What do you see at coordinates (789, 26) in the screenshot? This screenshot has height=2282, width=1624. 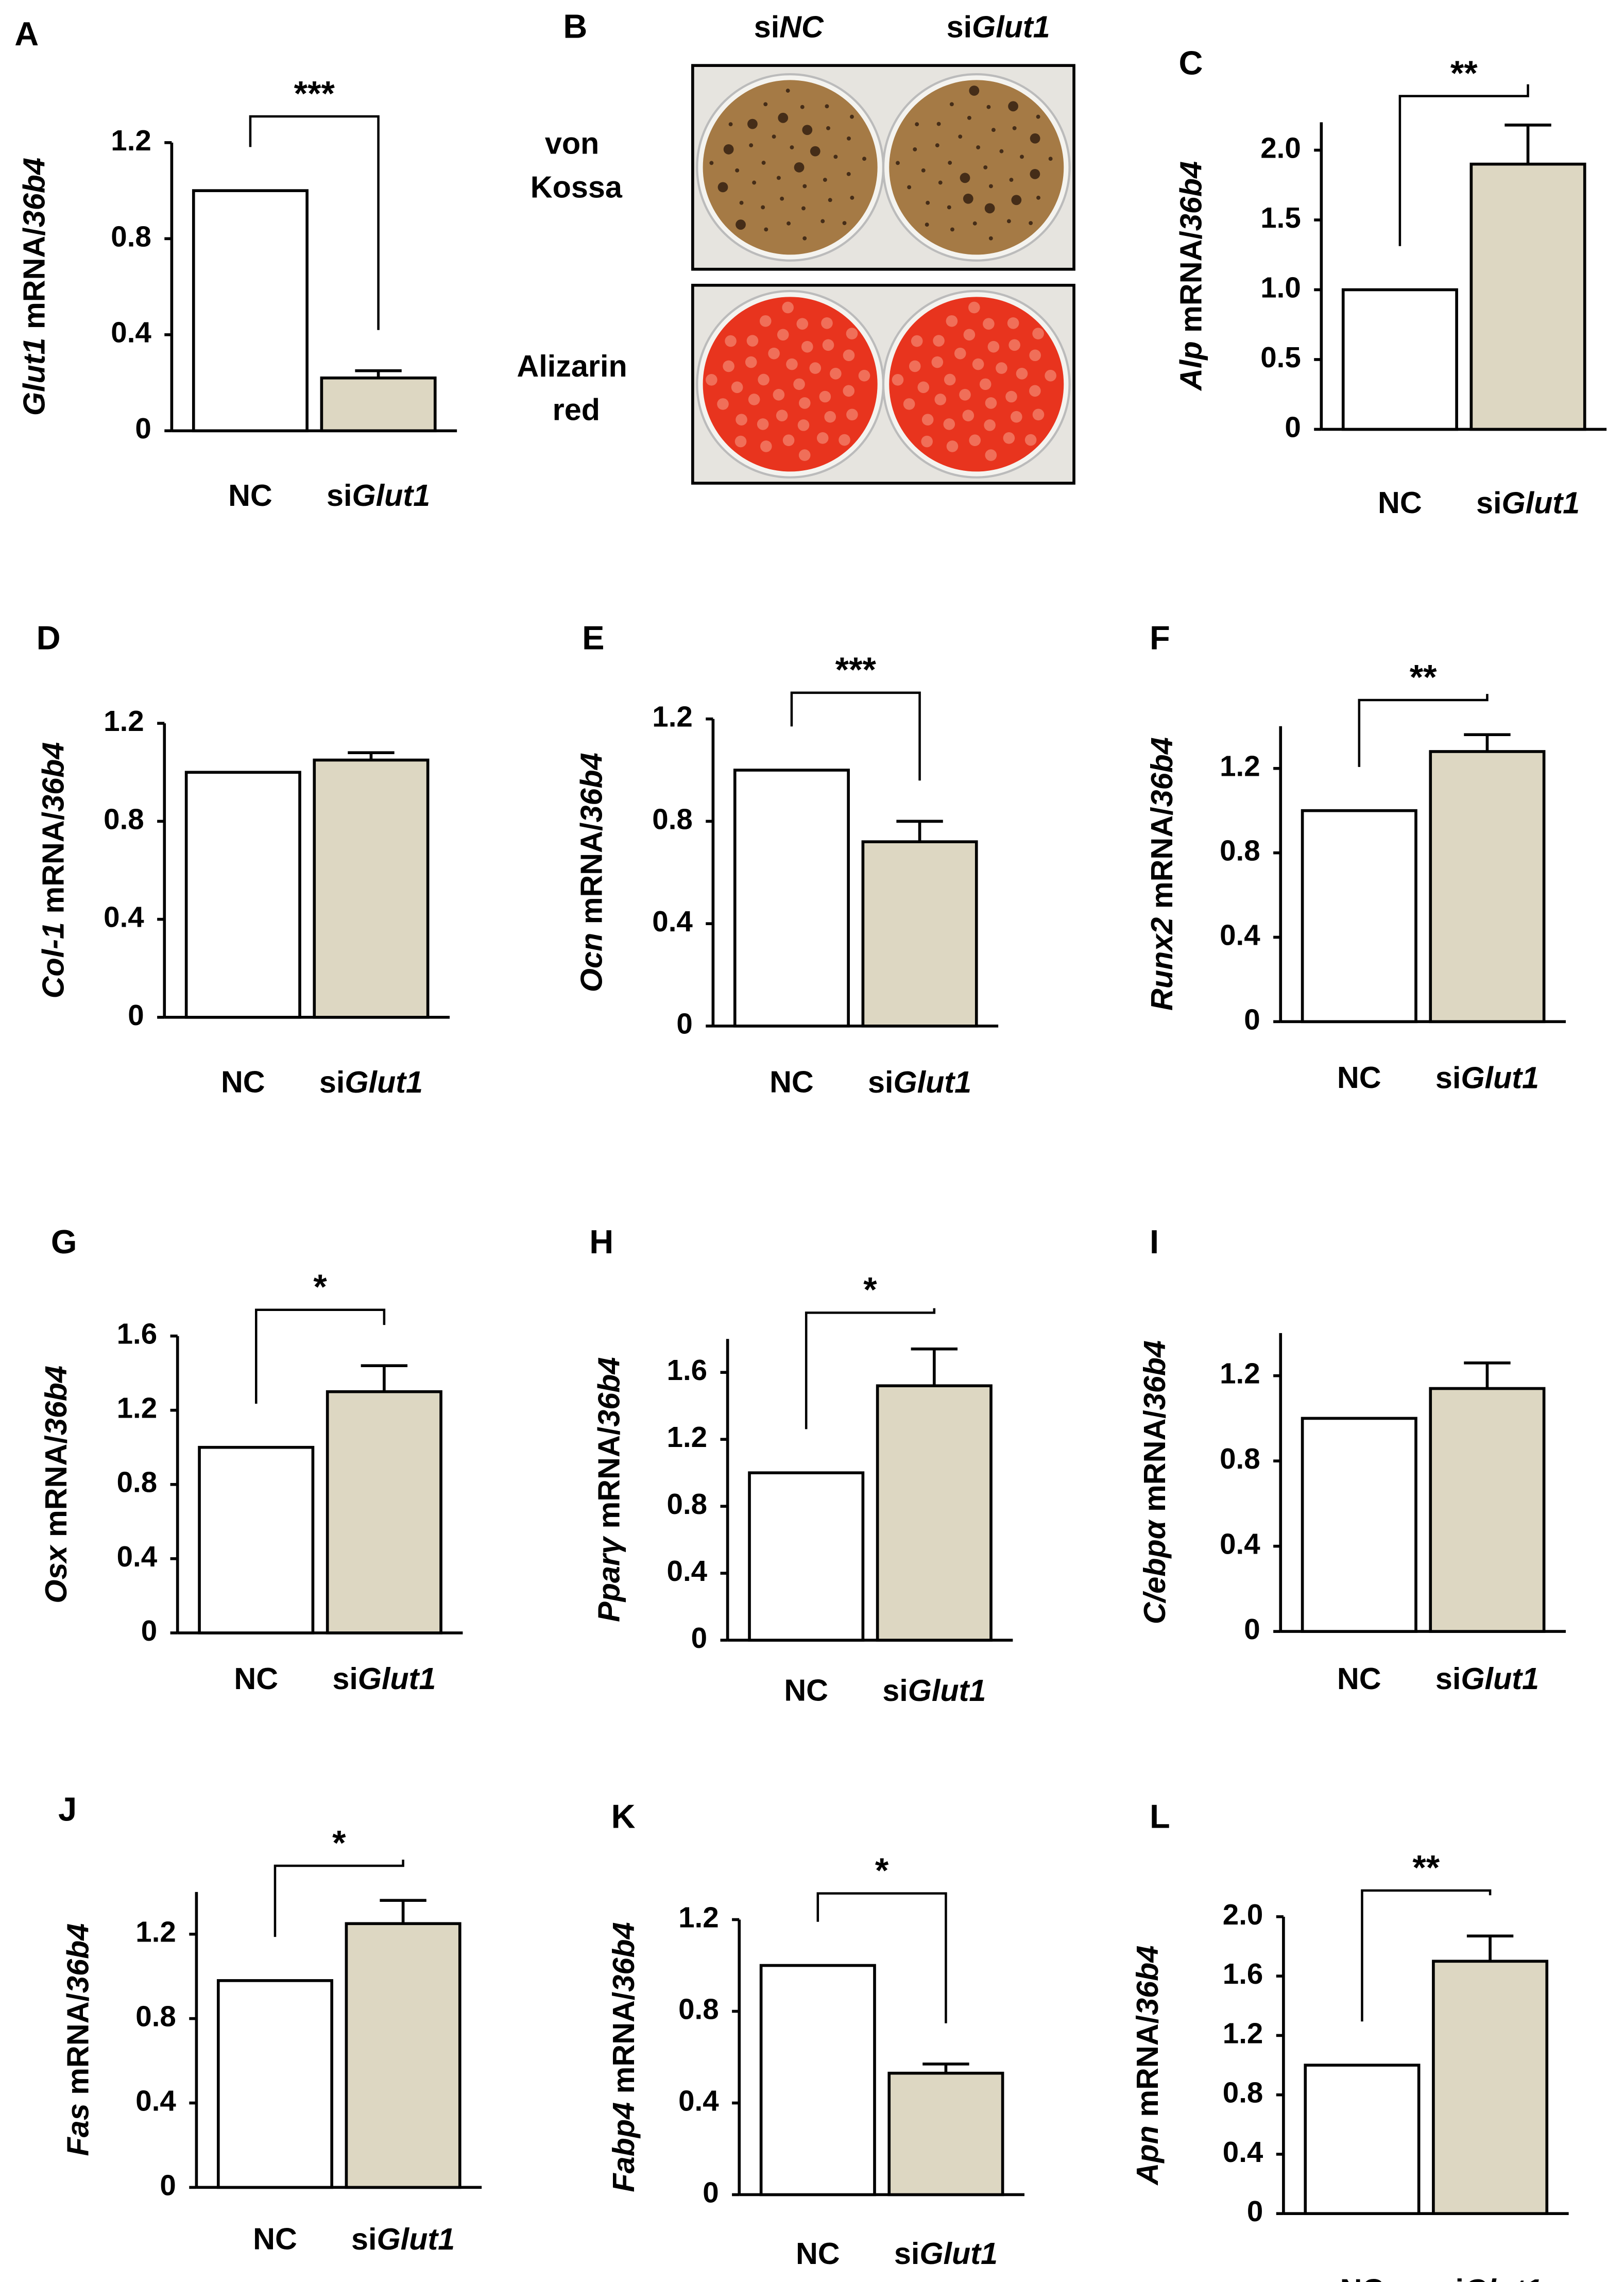 I see `column-label: siNC` at bounding box center [789, 26].